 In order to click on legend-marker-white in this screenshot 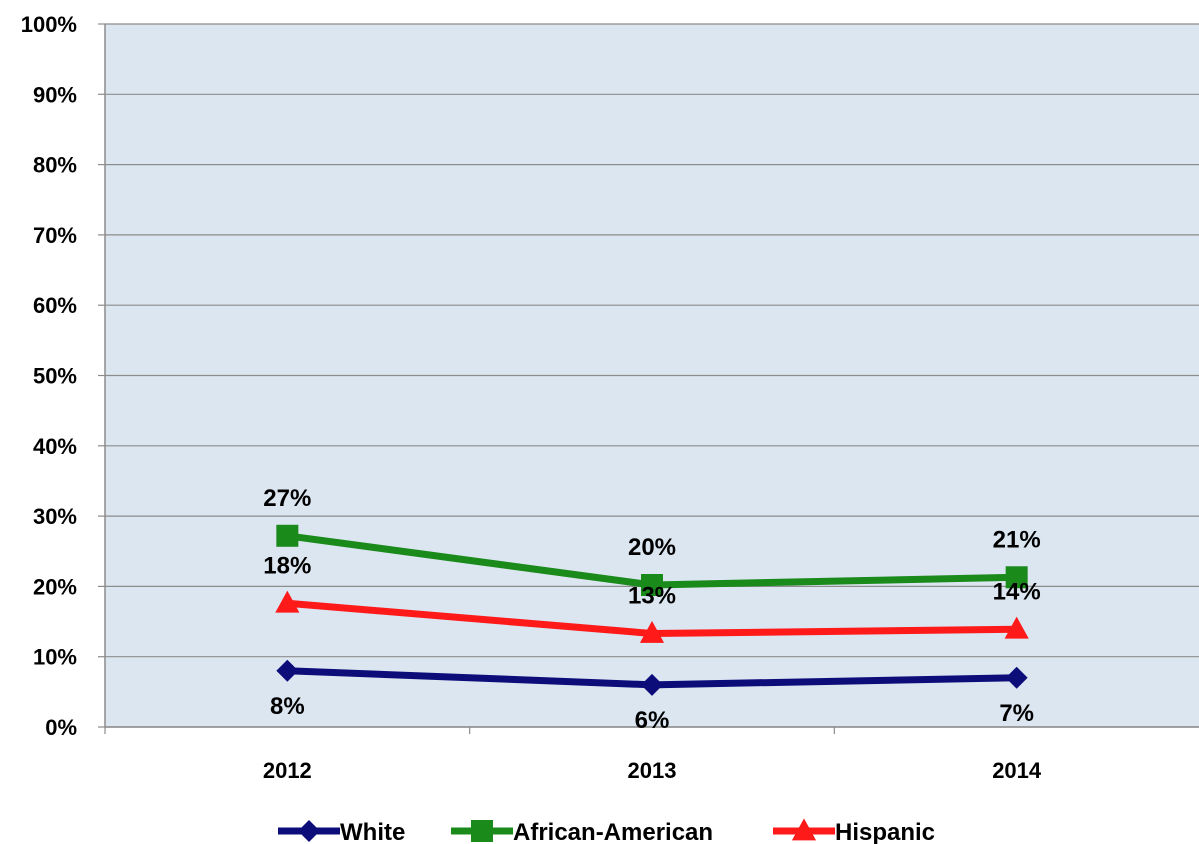, I will do `click(309, 831)`.